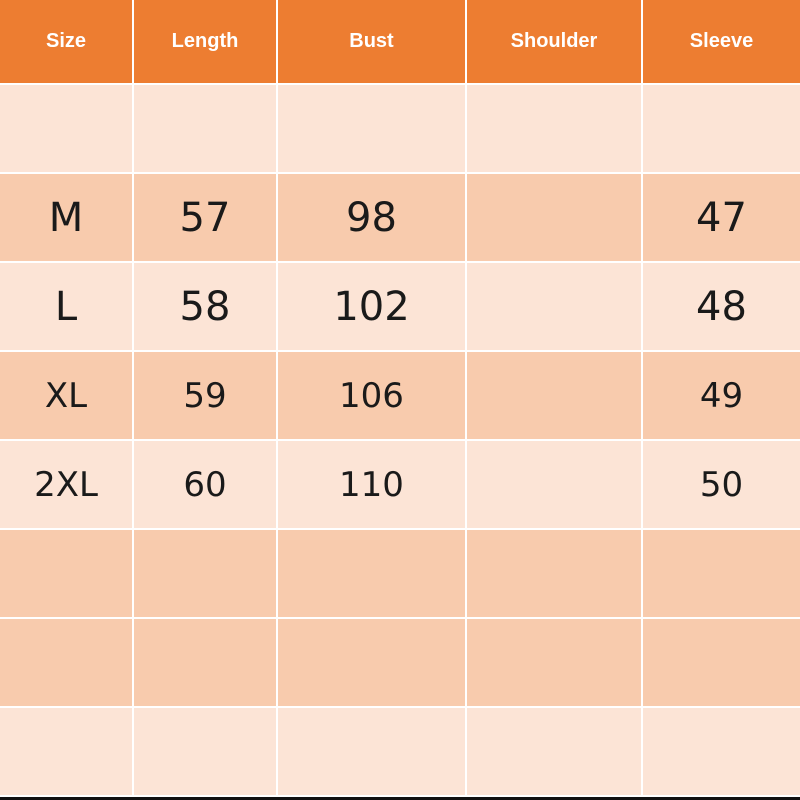  Describe the element at coordinates (720, 42) in the screenshot. I see `header-sleeve: Sleeve` at that location.